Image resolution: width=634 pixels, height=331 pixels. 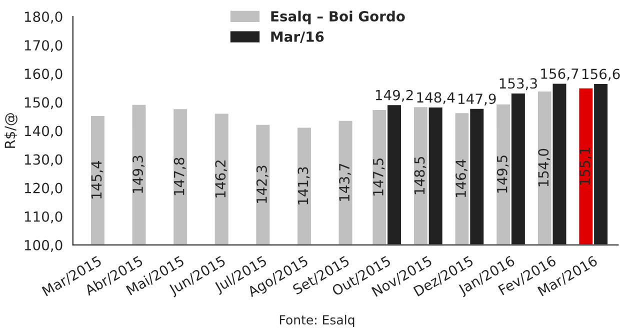 What do you see at coordinates (43, 217) in the screenshot?
I see `y-tick-label: 110,0` at bounding box center [43, 217].